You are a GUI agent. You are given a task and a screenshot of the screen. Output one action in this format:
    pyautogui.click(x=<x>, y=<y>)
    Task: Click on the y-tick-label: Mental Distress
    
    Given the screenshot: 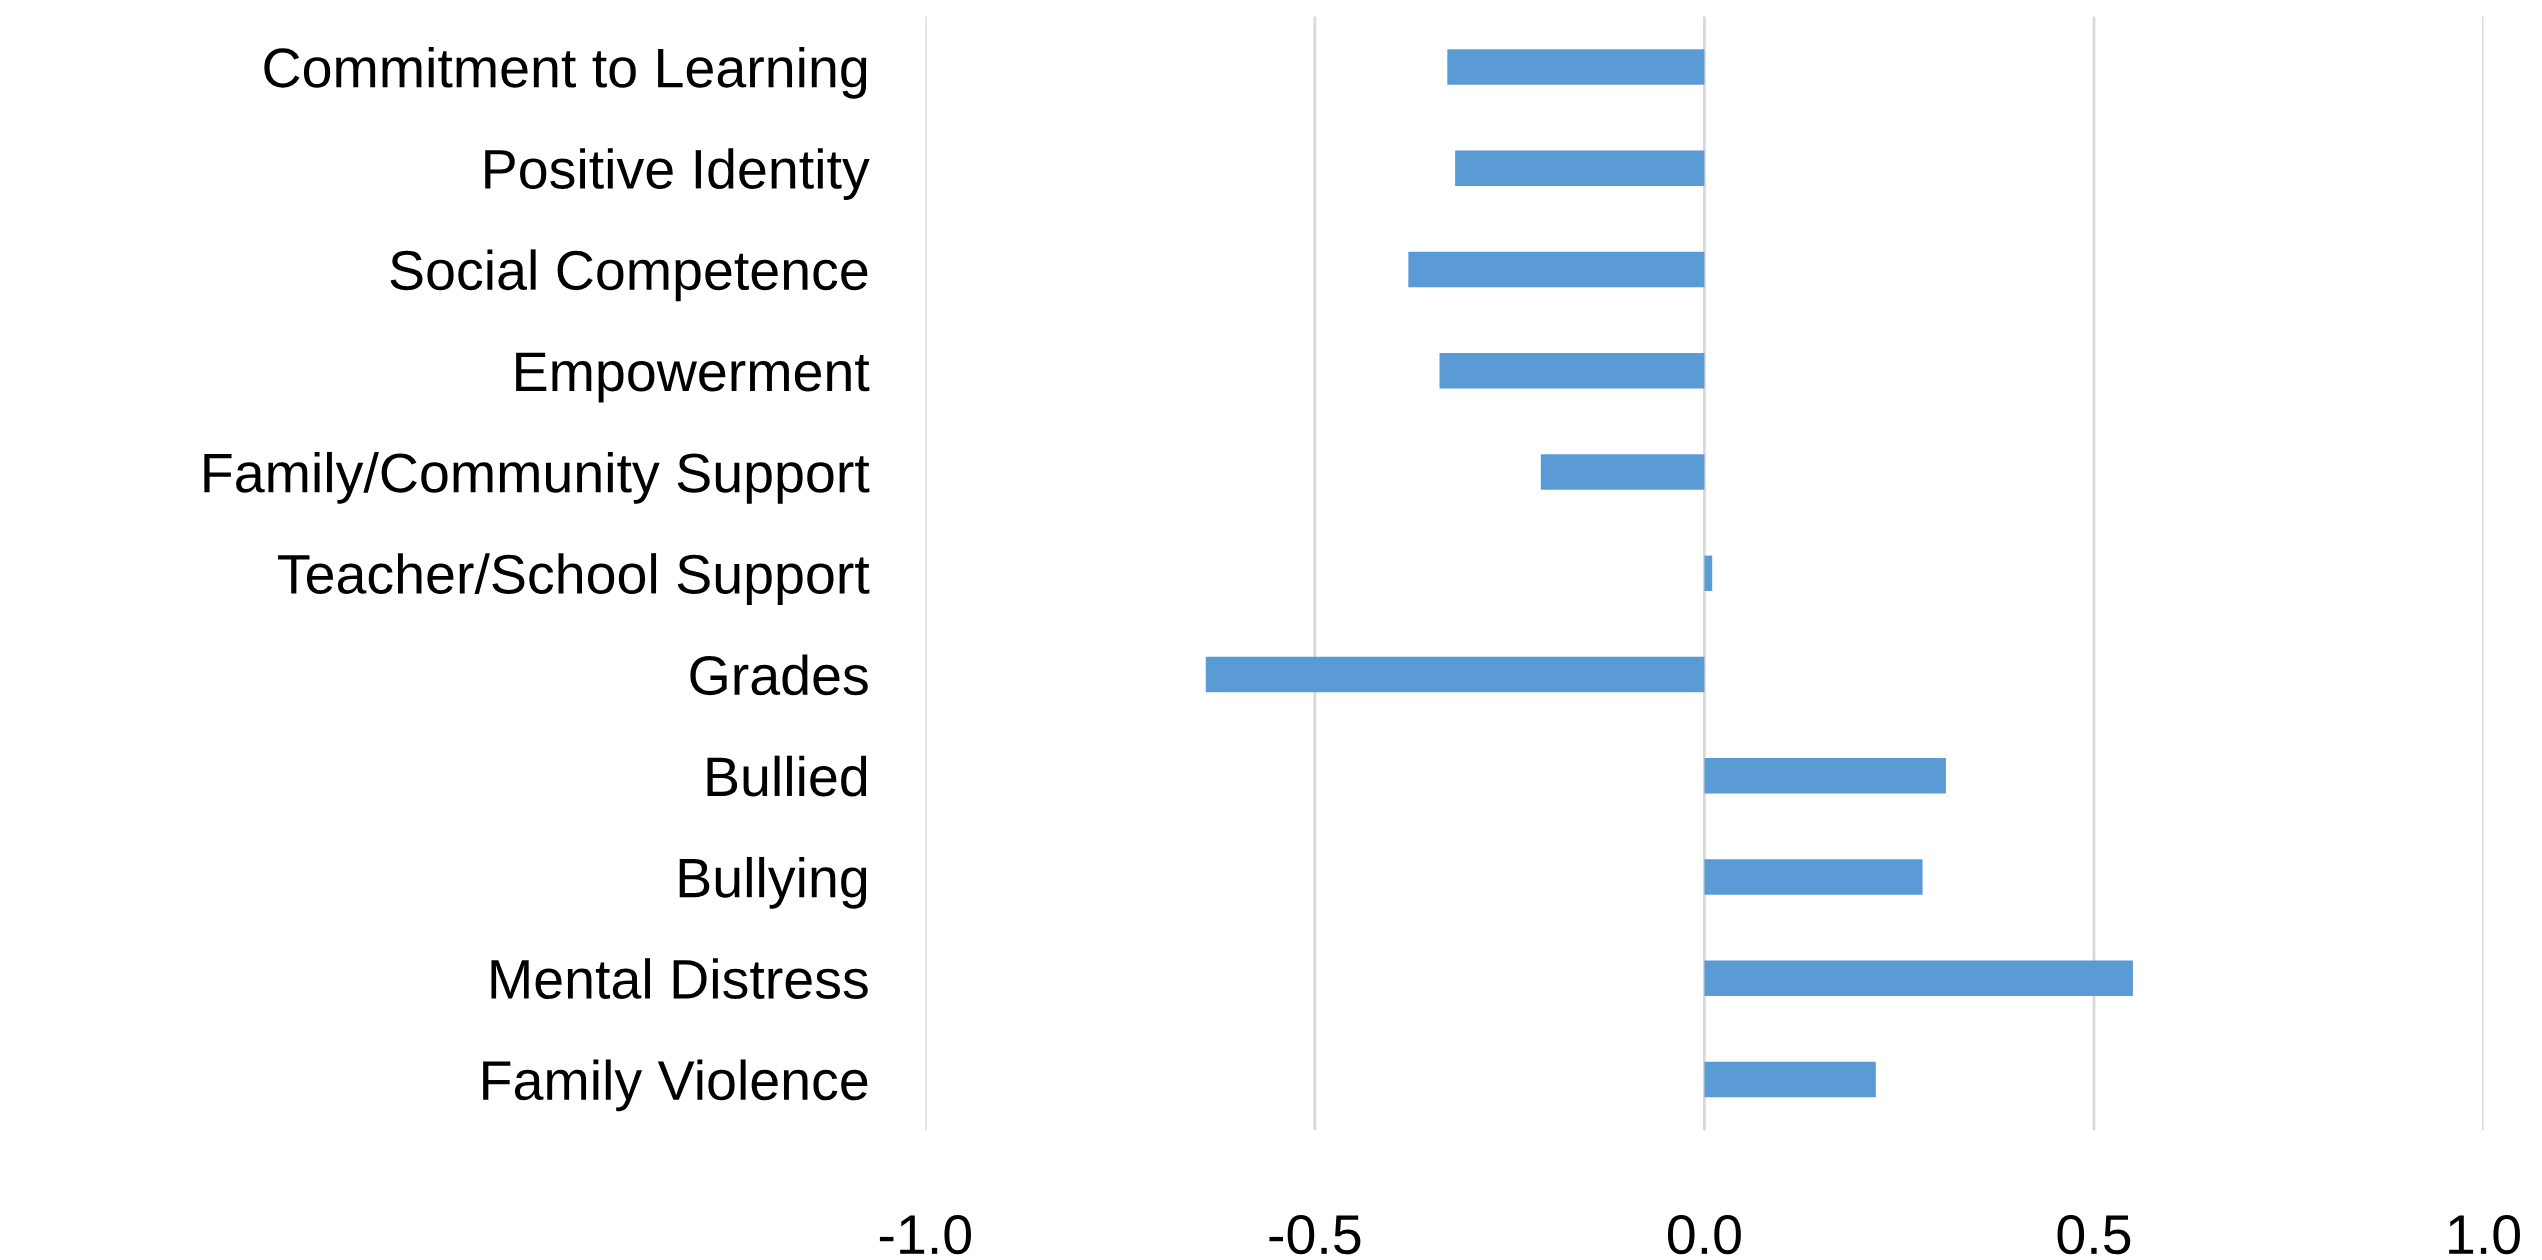 What is the action you would take?
    pyautogui.click(x=679, y=979)
    